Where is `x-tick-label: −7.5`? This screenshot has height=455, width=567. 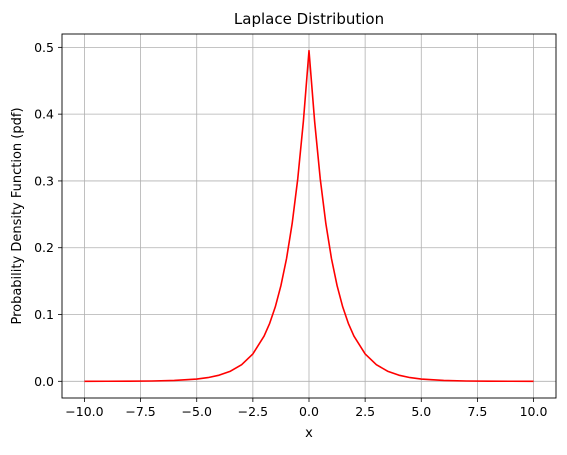 x-tick-label: −7.5 is located at coordinates (140, 411).